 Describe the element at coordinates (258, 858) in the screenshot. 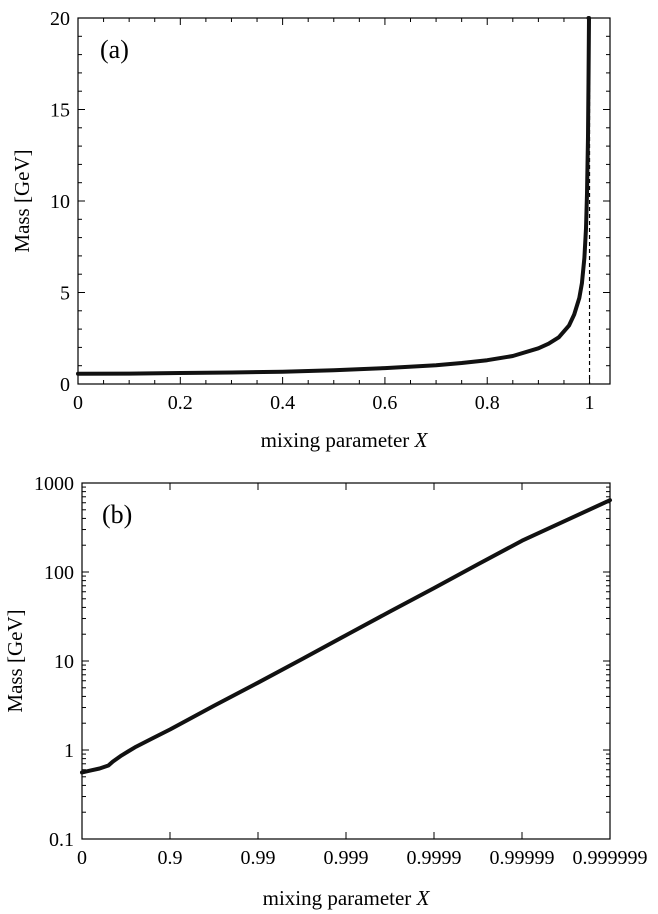

I see `x-tick-label: 0.99` at that location.